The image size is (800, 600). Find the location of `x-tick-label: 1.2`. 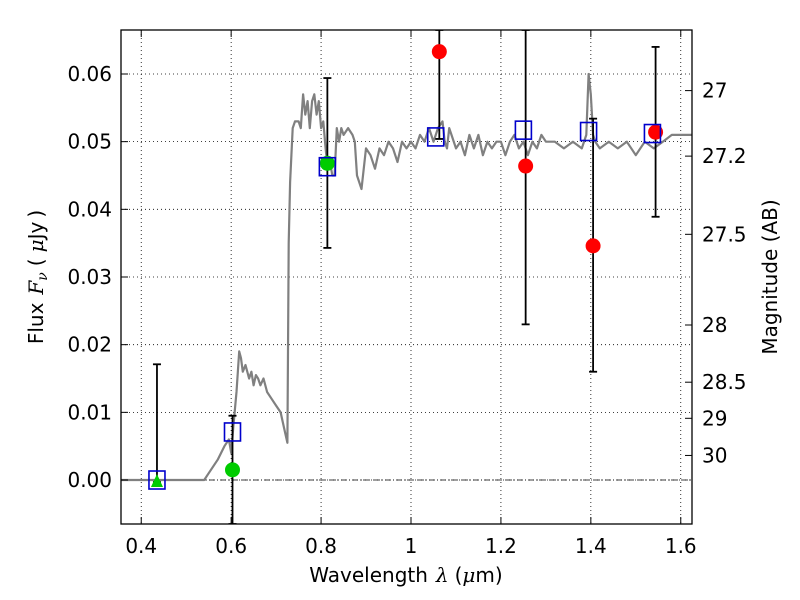

x-tick-label: 1.2 is located at coordinates (501, 546).